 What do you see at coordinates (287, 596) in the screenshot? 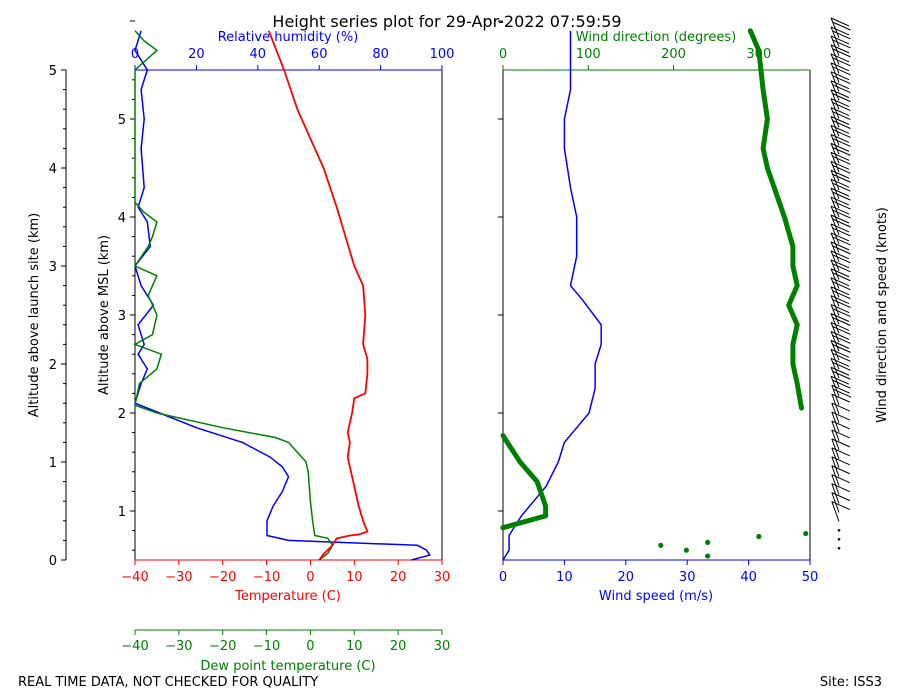
I see `temperature-axis-label: Temperature (C)` at bounding box center [287, 596].